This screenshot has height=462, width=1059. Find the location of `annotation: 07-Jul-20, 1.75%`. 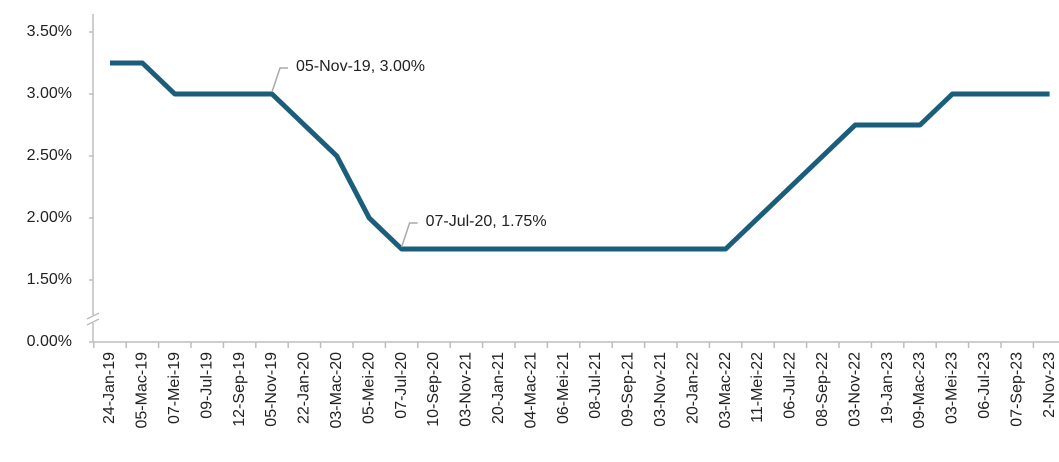

annotation: 07-Jul-20, 1.75% is located at coordinates (486, 221).